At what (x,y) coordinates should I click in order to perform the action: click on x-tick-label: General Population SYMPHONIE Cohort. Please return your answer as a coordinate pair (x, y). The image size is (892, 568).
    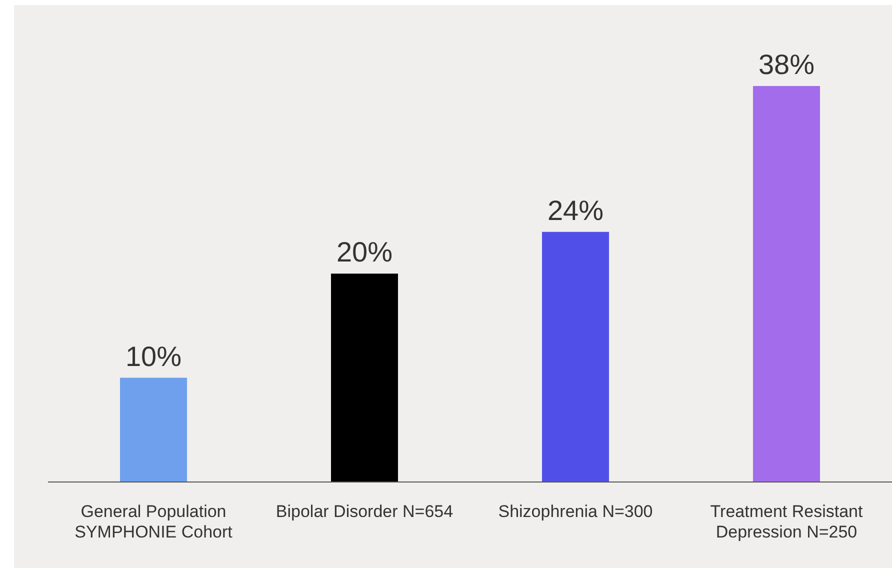
    Looking at the image, I should click on (153, 522).